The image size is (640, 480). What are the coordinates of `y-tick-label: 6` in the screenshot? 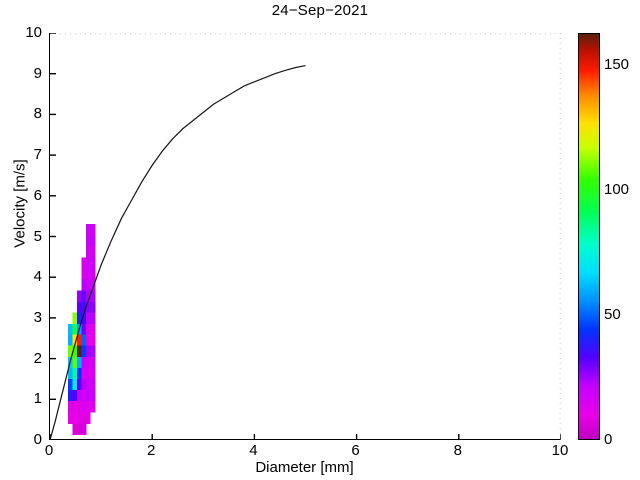 It's located at (37, 195).